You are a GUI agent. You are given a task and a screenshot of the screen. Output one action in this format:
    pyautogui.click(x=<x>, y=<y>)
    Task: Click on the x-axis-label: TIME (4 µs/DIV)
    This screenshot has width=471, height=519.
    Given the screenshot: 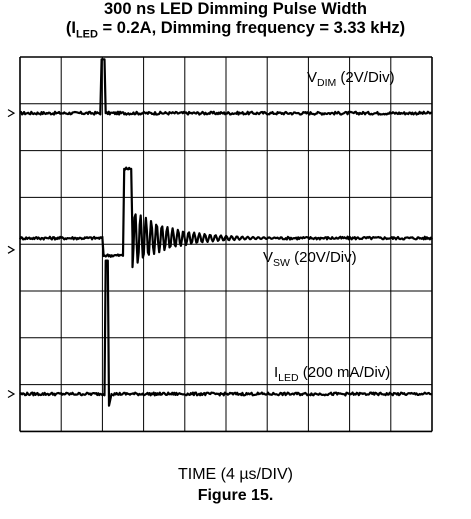 What is the action you would take?
    pyautogui.click(x=235, y=474)
    